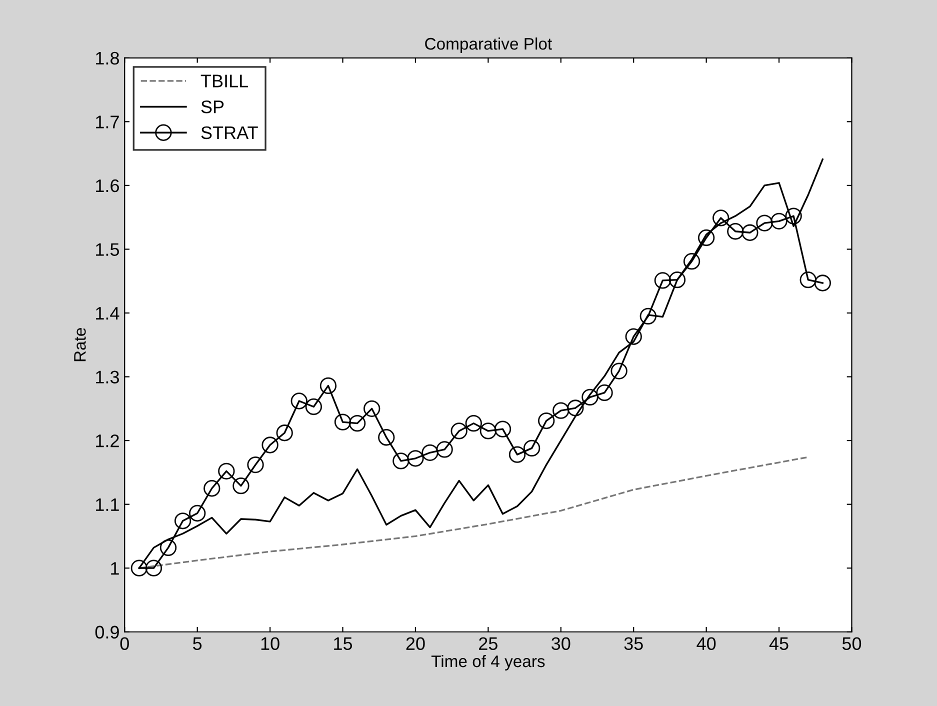 This screenshot has width=937, height=706. What do you see at coordinates (229, 133) in the screenshot?
I see `legend-label: STRAT` at bounding box center [229, 133].